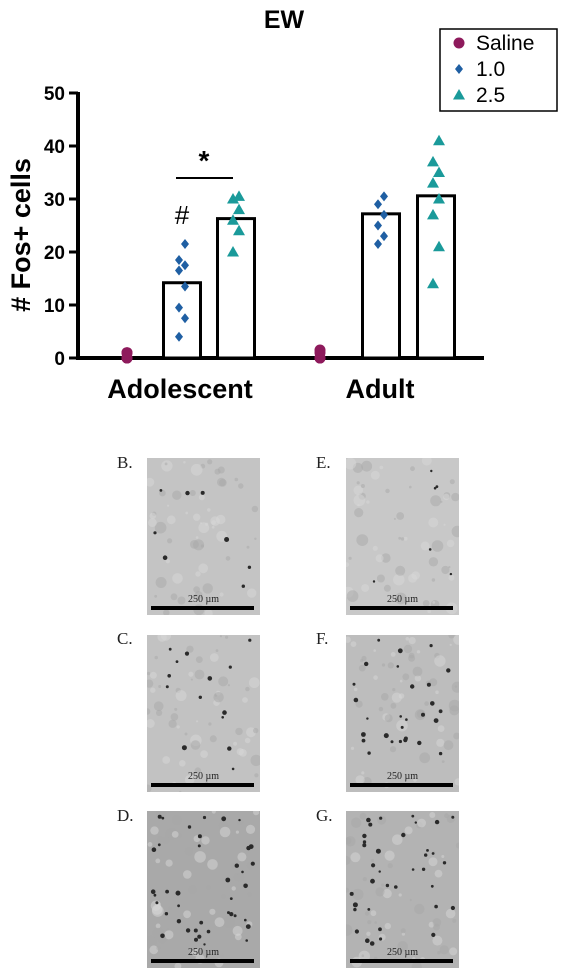 Image resolution: width=563 pixels, height=975 pixels. I want to click on panel-label: C., so click(125, 638).